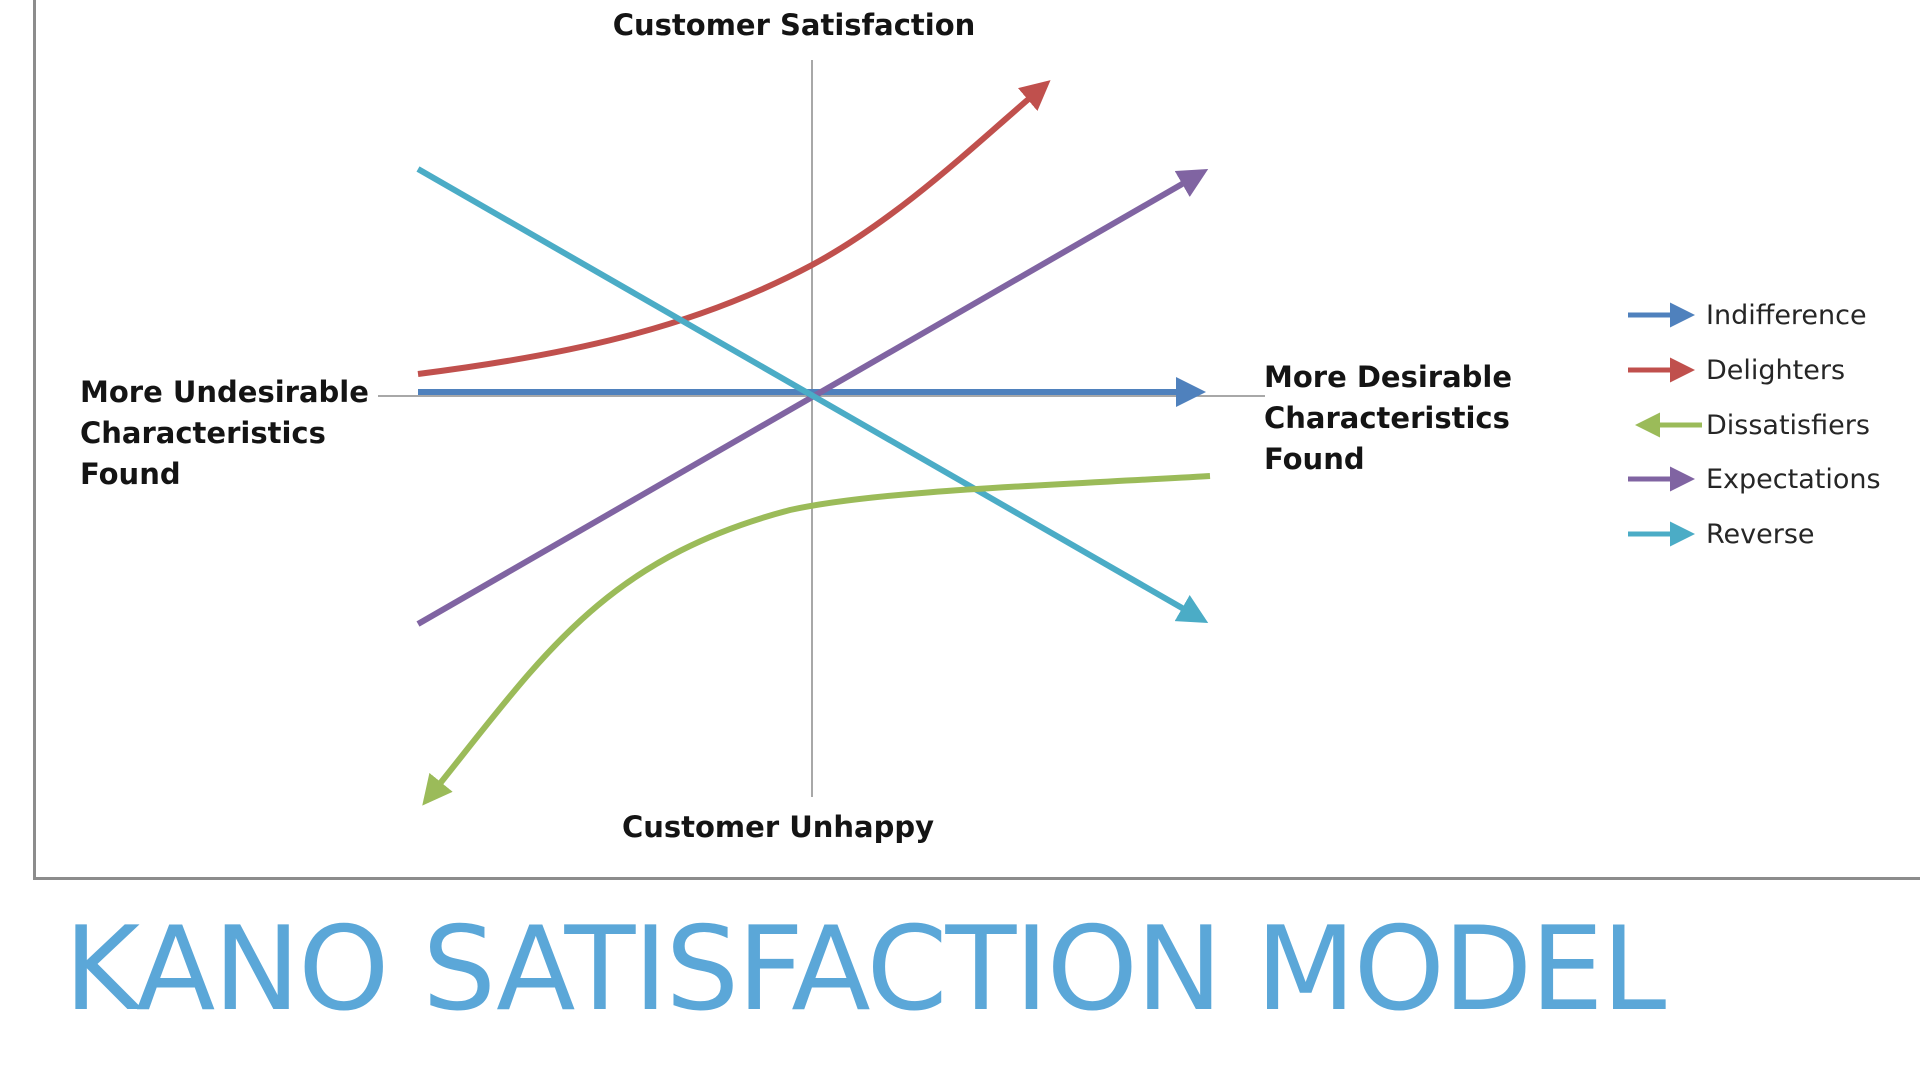 This screenshot has height=1080, width=1920. I want to click on axis-label-left-line1: More Undesirable, so click(224, 392).